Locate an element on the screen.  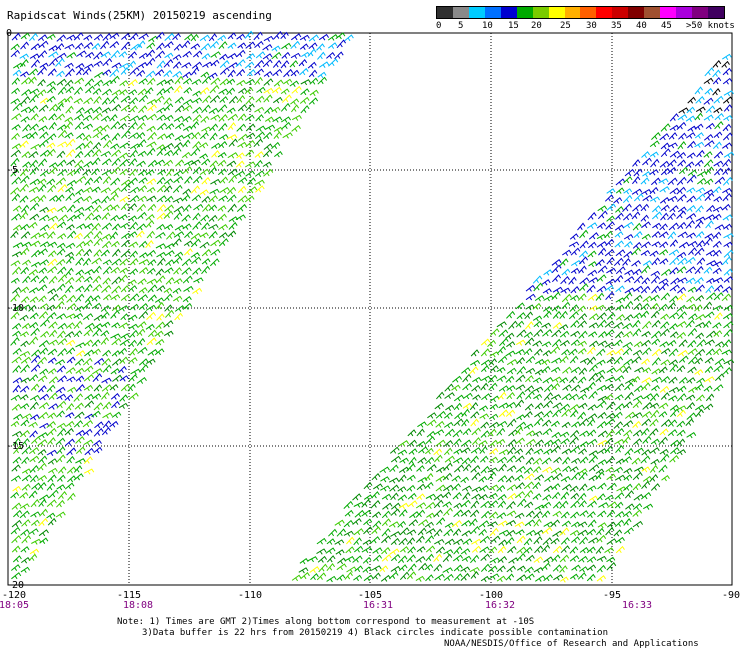
y-tick-label: 0 is located at coordinates (9, 33).